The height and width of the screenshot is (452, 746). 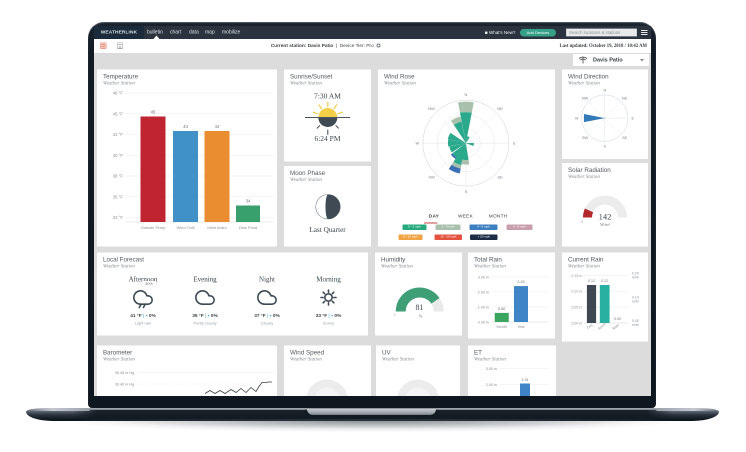 I want to click on svg-text: 43 °F, so click(x=118, y=134).